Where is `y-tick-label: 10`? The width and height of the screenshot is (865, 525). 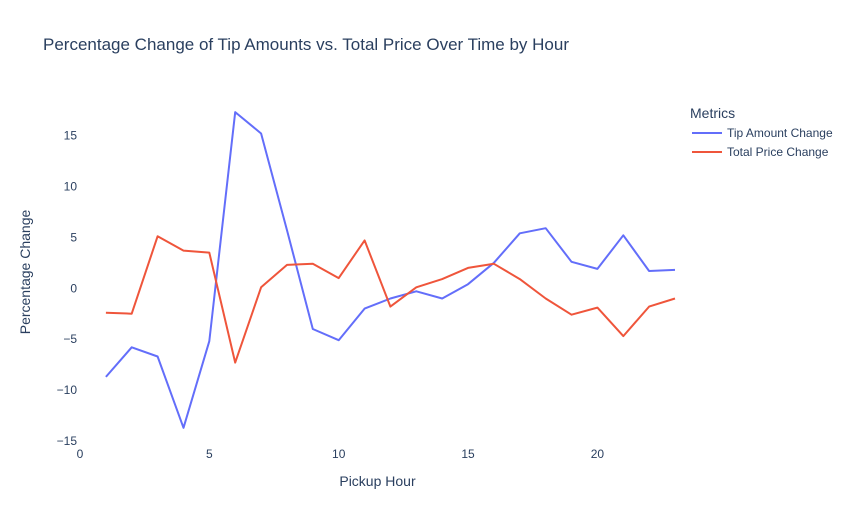
y-tick-label: 10 is located at coordinates (71, 186).